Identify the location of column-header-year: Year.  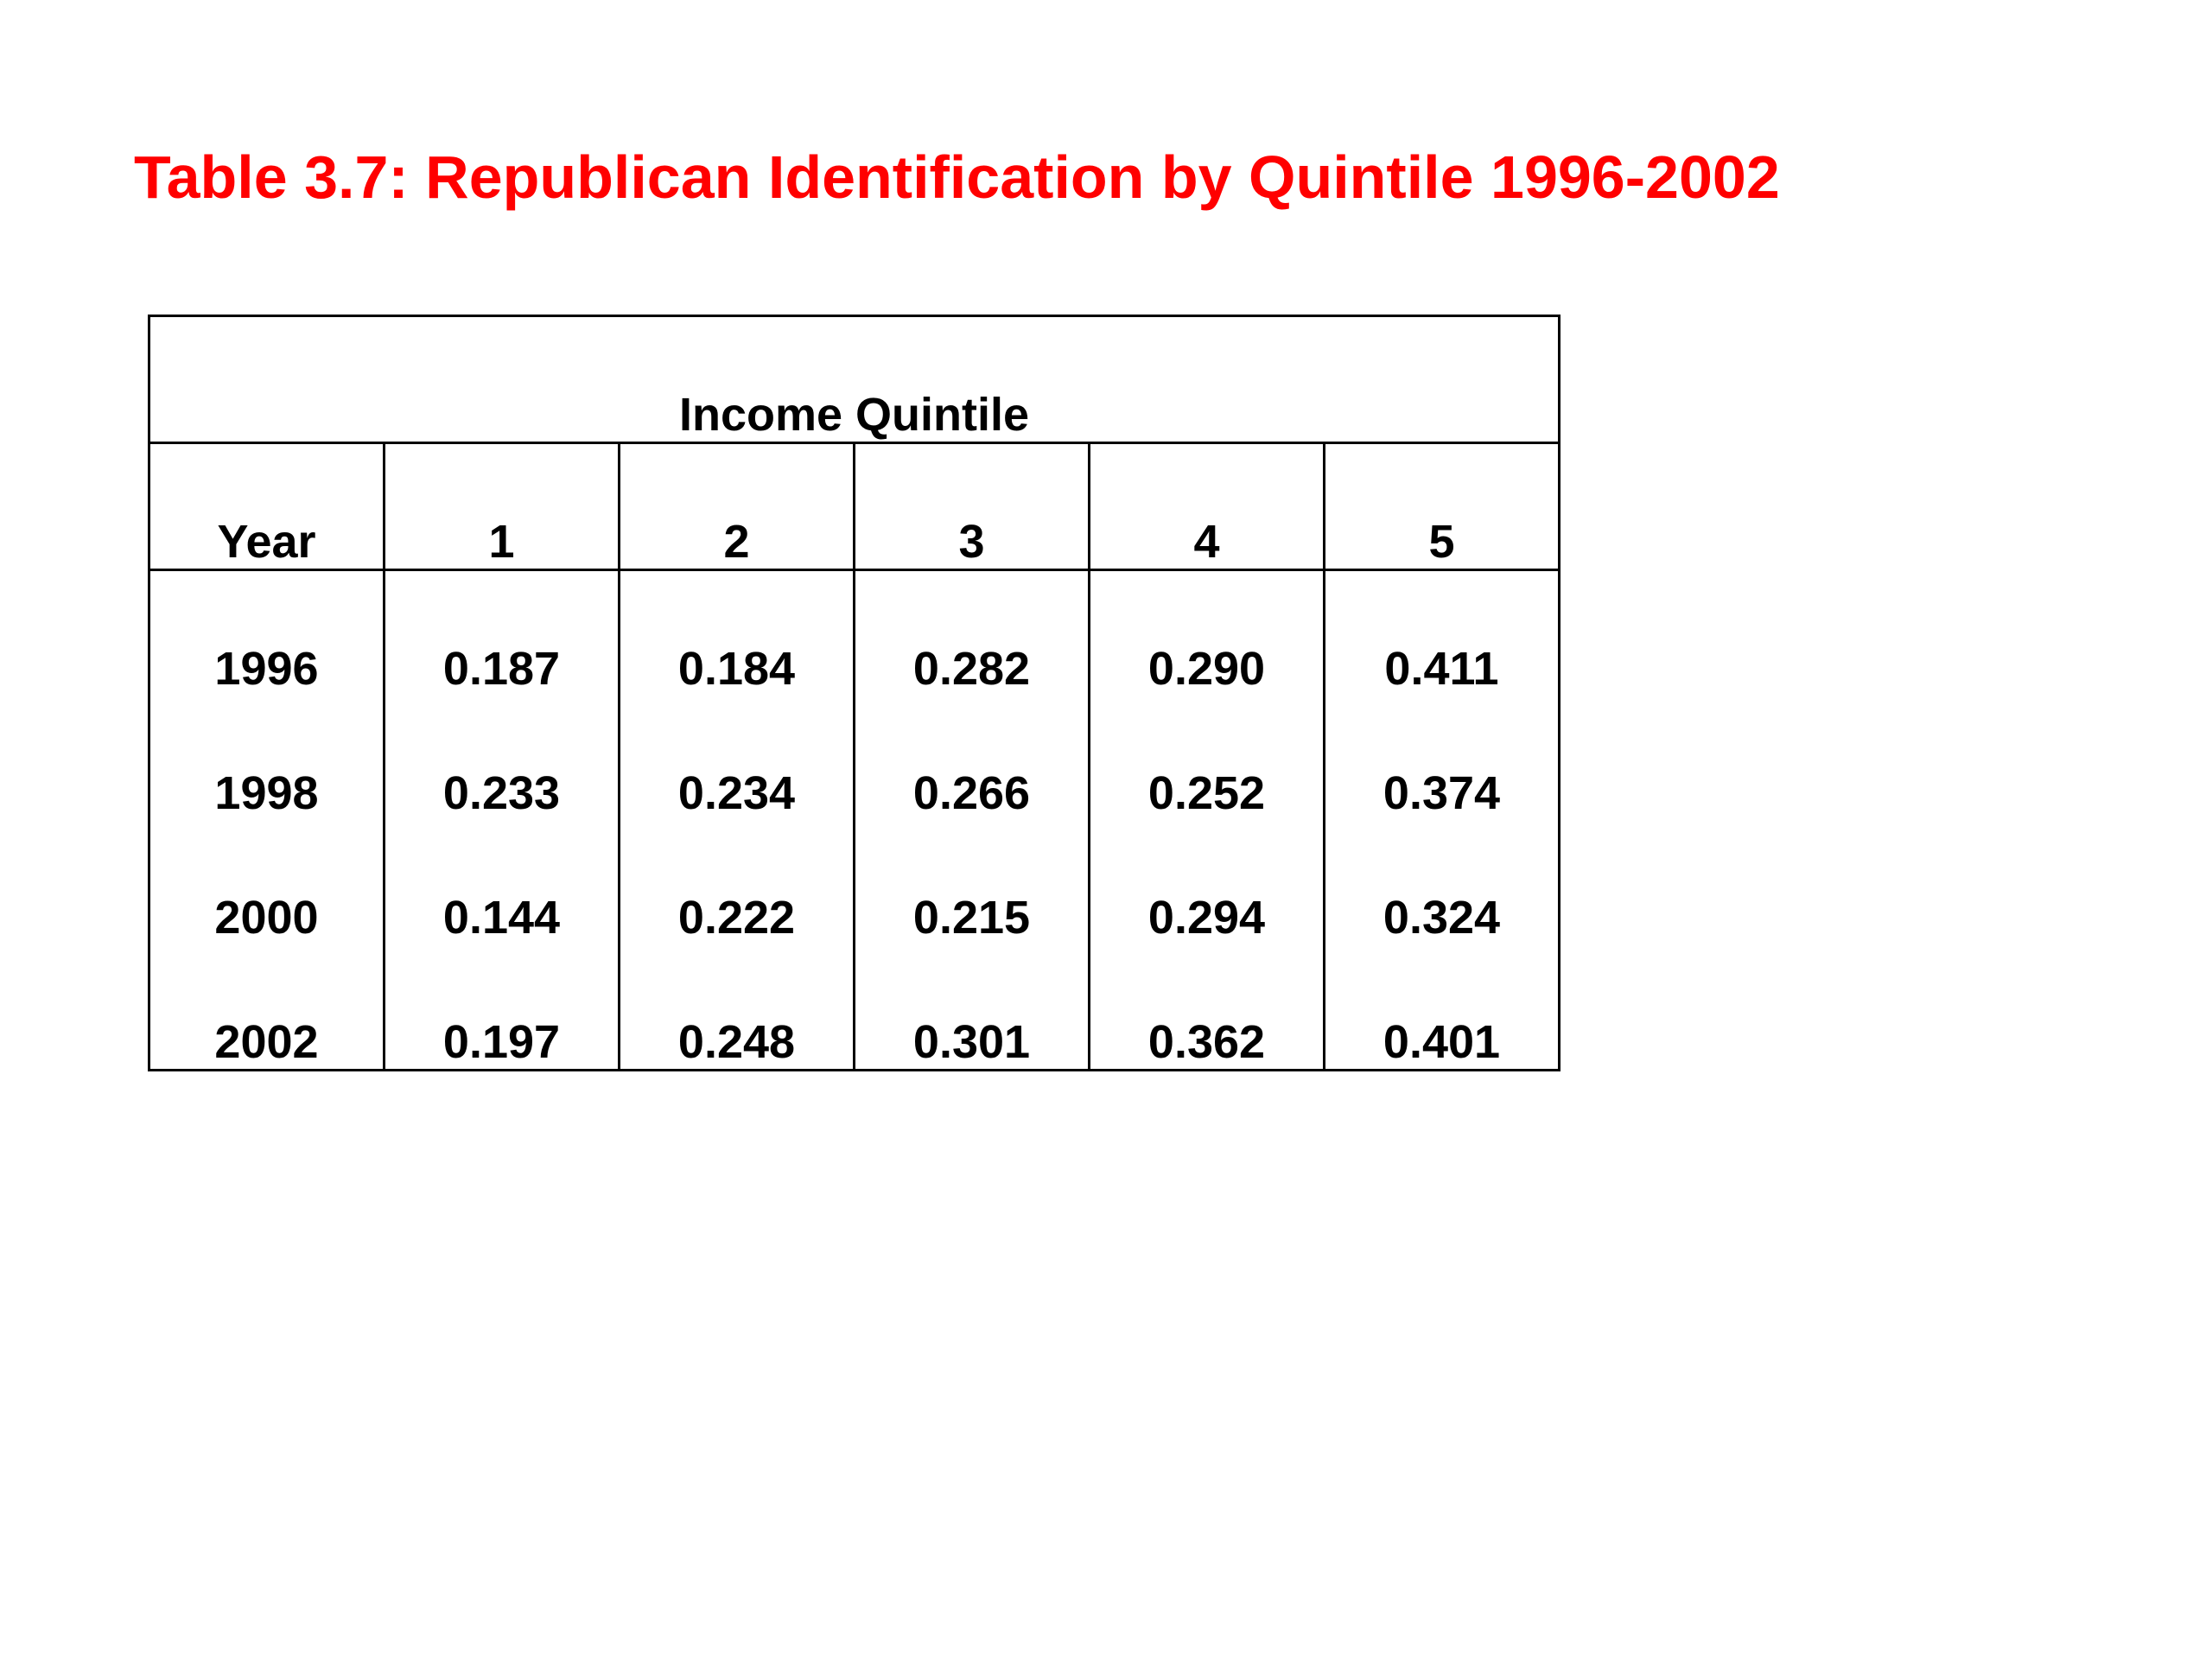
(266, 506).